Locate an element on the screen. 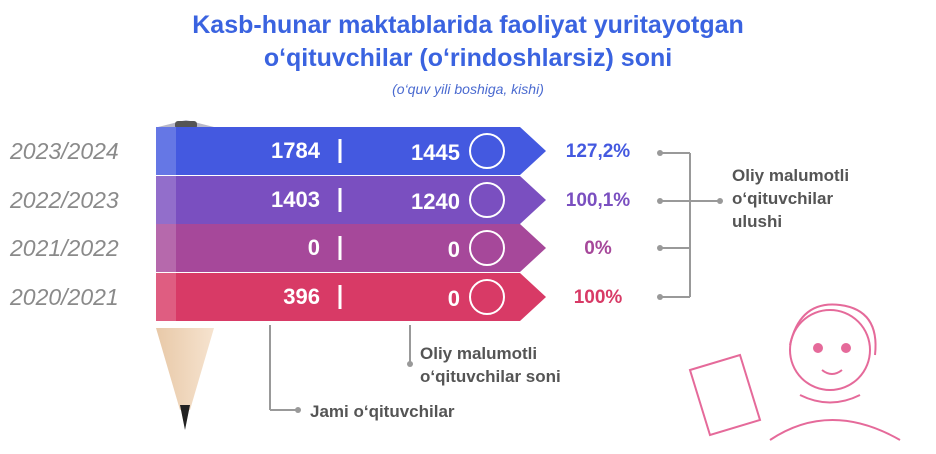 The height and width of the screenshot is (454, 936). chart-title-line2: o‘qituvchilar (o‘rindoshlarsiz) soni is located at coordinates (468, 58).